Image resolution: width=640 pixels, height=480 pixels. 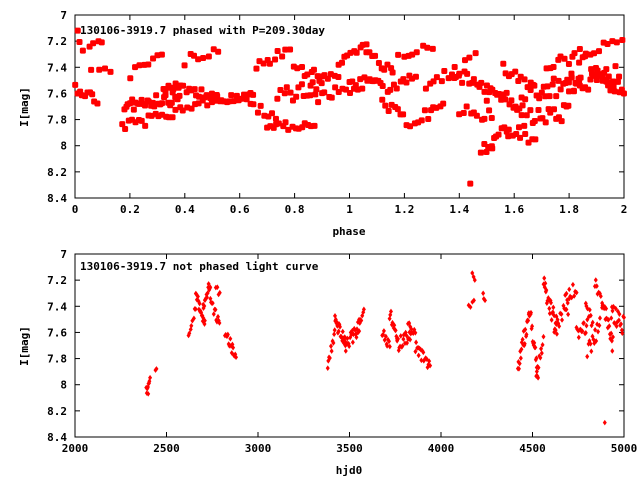 I want to click on y-tick-label: 7.6, so click(x=57, y=332).